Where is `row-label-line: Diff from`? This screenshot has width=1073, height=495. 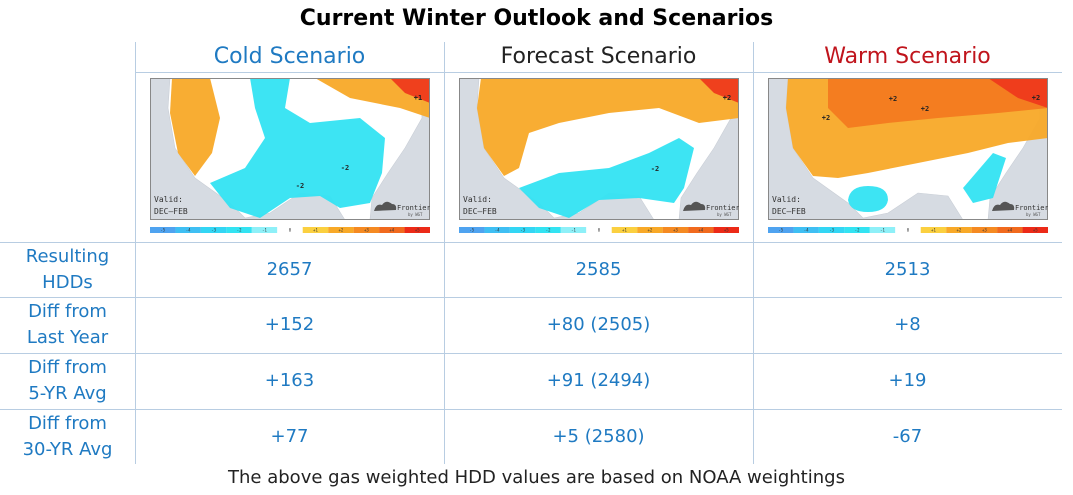 row-label-line: Diff from is located at coordinates (67, 423).